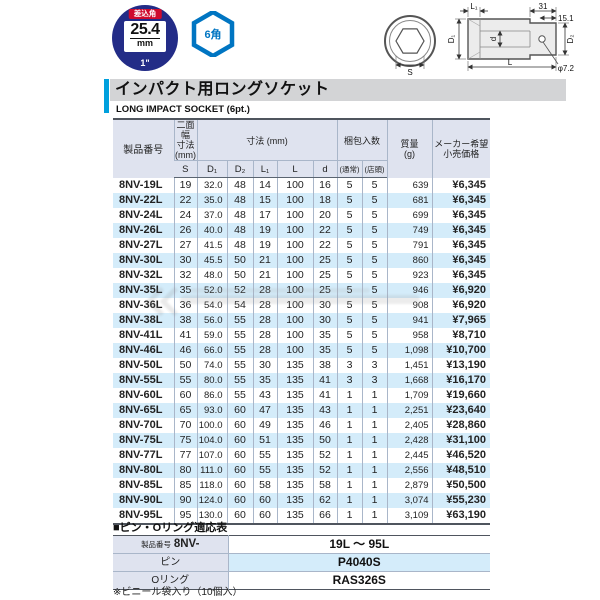 The height and width of the screenshot is (600, 600). Describe the element at coordinates (185, 290) in the screenshot. I see `s-cell: 35` at that location.